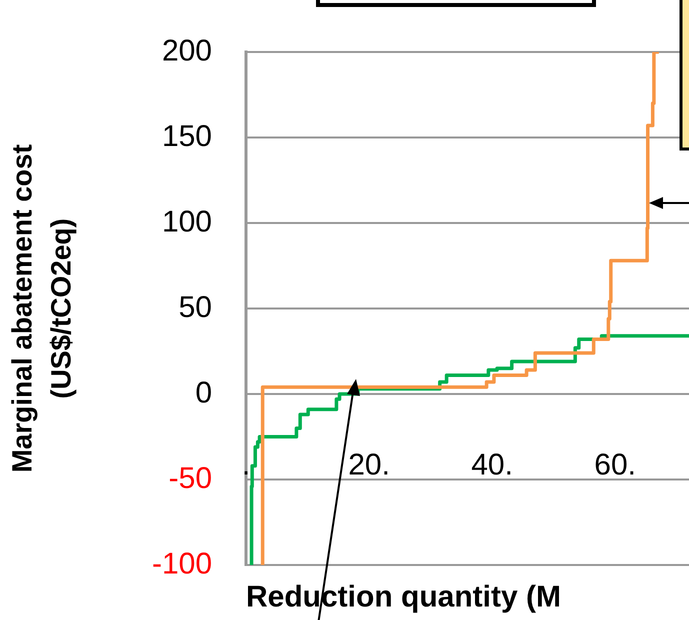 This screenshot has width=689, height=620. Describe the element at coordinates (615, 465) in the screenshot. I see `x-tick-label: 60.` at that location.